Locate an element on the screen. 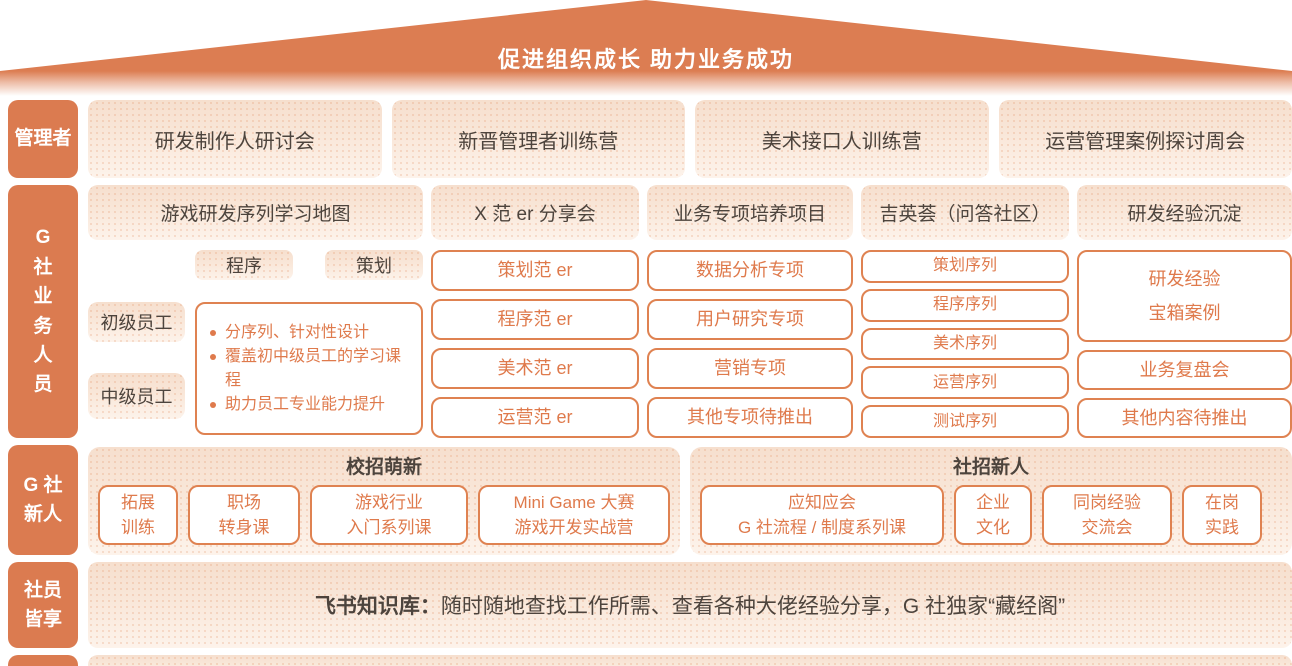 Image resolution: width=1292 pixels, height=666 pixels. managers-item-2-label: 新晋管理者训练营 is located at coordinates (538, 141).